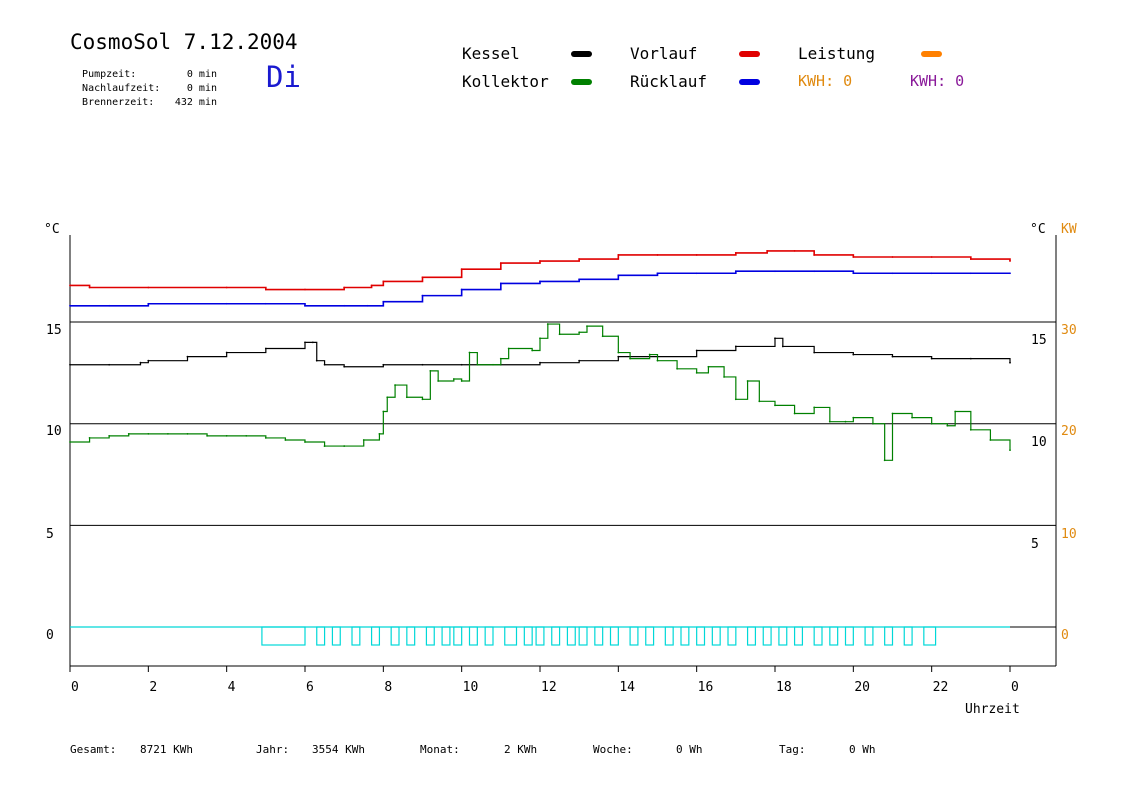 Image resolution: width=1148 pixels, height=812 pixels. I want to click on right-tick-c: 5, so click(1035, 544).